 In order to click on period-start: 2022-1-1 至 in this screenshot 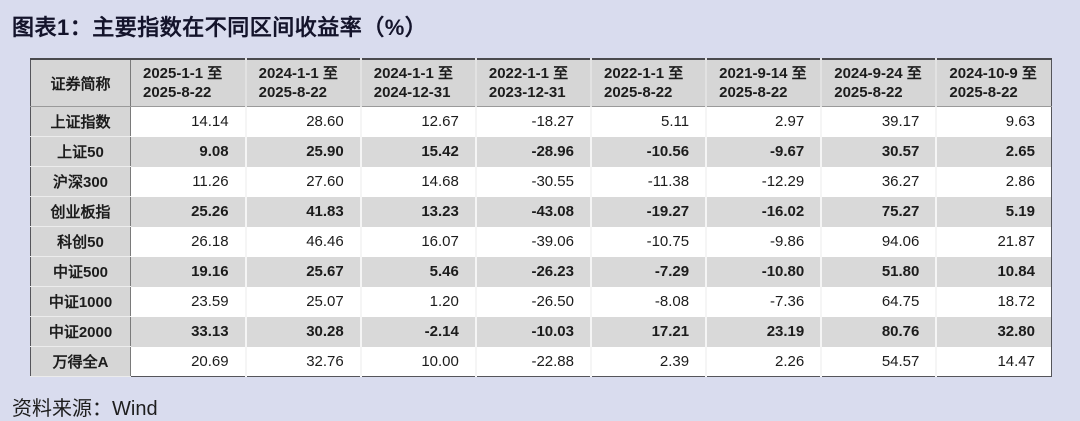, I will do `click(644, 73)`.